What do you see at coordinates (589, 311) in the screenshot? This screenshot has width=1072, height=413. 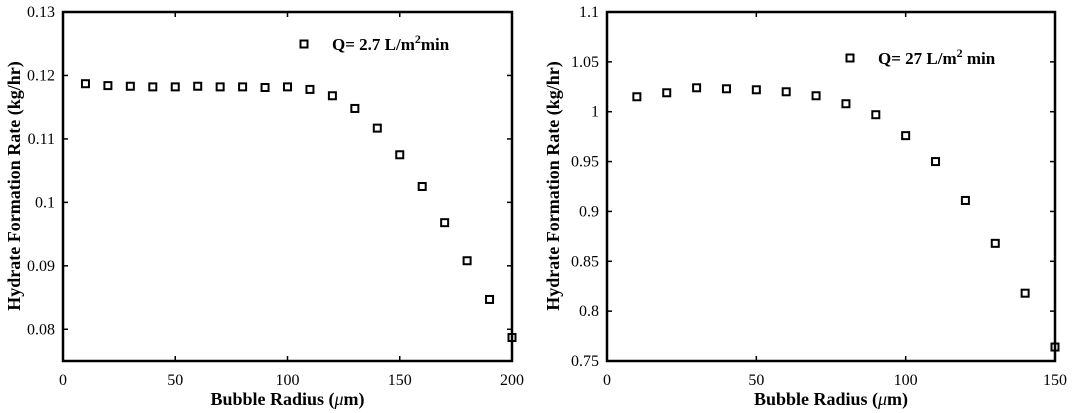 I see `y-tick-label: 0.8` at bounding box center [589, 311].